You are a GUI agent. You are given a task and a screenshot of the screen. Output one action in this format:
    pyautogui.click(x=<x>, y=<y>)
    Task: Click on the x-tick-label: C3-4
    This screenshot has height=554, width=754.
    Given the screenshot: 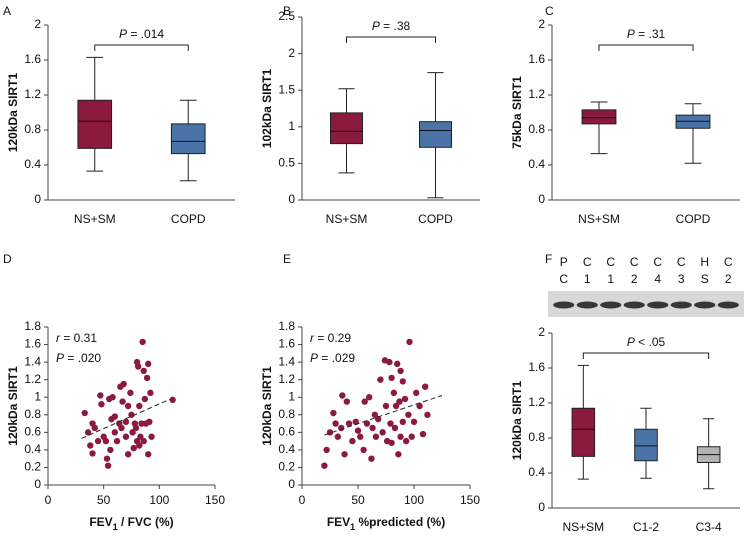 What is the action you would take?
    pyautogui.click(x=709, y=527)
    